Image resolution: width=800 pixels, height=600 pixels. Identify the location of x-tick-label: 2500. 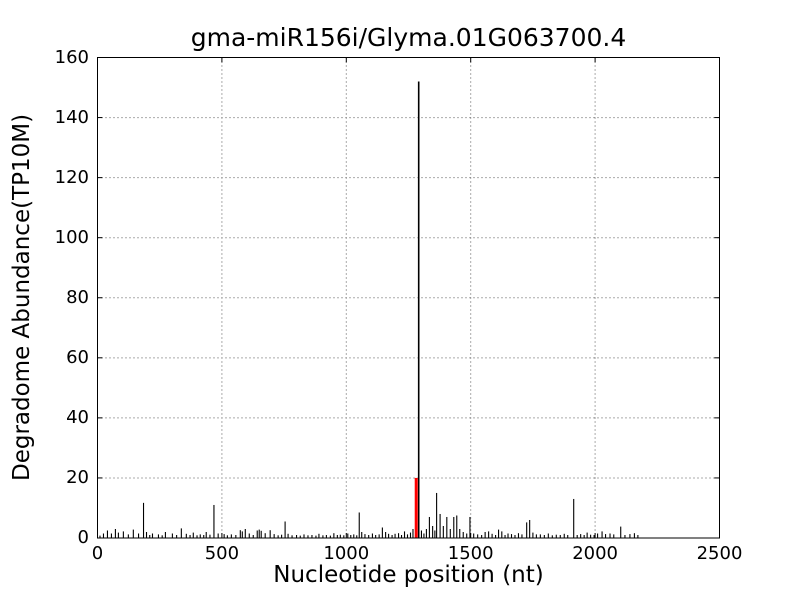
(719, 553).